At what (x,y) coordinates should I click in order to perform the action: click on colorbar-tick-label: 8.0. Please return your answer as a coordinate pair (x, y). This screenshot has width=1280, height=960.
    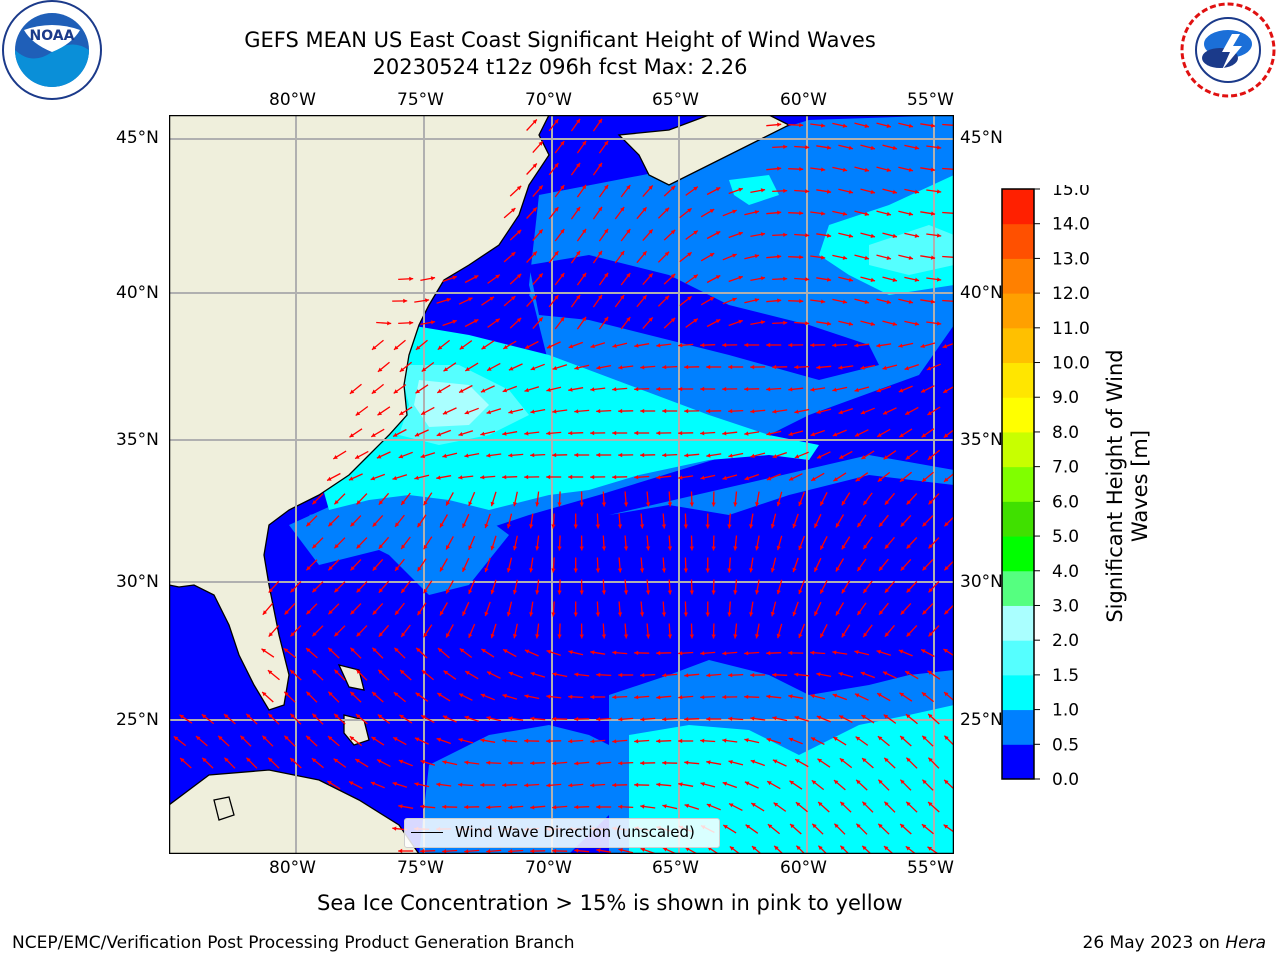
    Looking at the image, I should click on (1065, 433).